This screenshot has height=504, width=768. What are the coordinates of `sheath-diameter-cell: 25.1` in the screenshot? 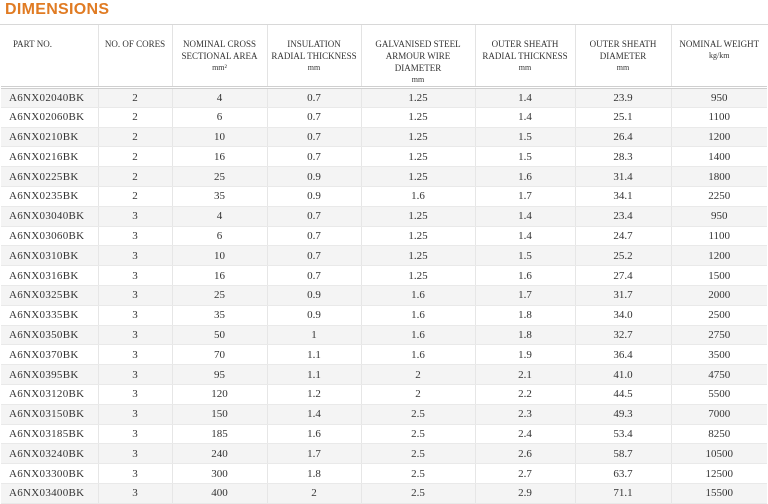 It's located at (623, 117).